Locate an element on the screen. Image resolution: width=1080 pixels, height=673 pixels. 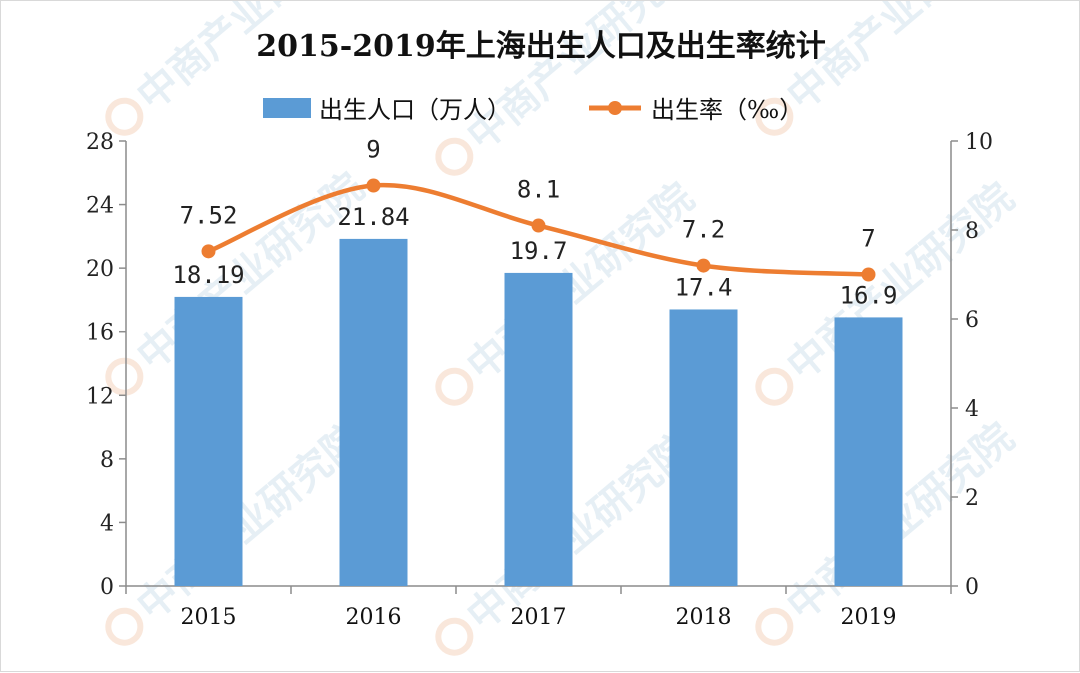
y-right-tick-label: 8 is located at coordinates (972, 231).